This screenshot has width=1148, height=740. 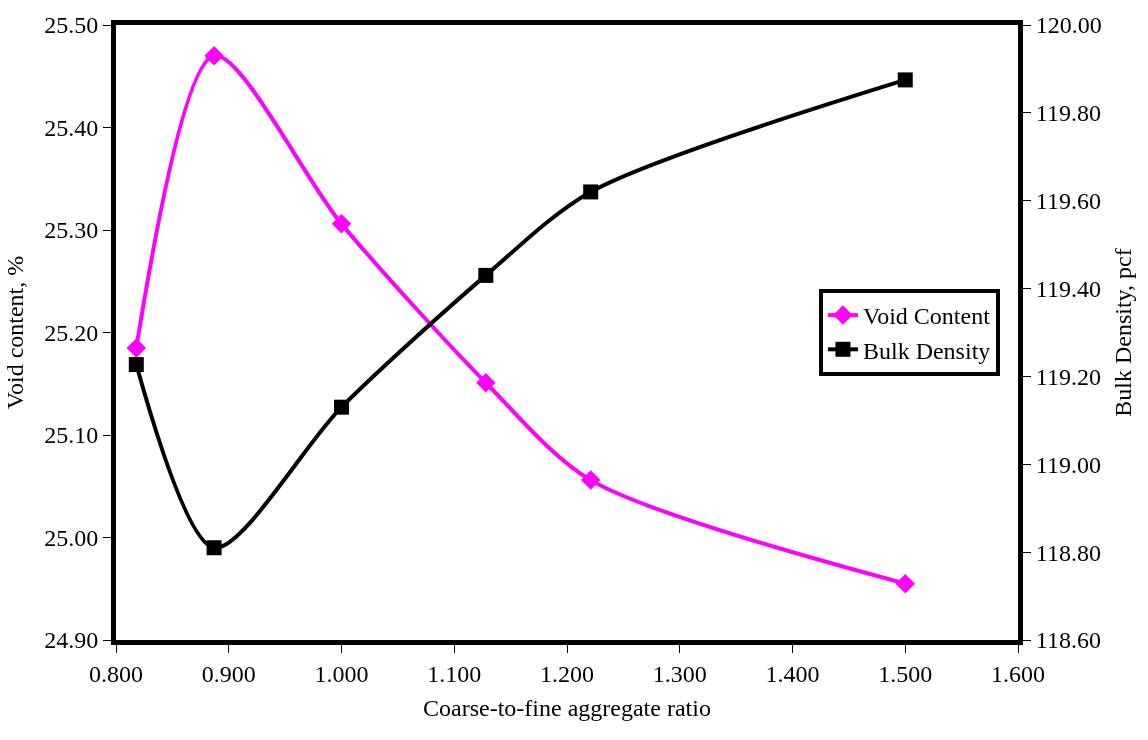 What do you see at coordinates (1068, 113) in the screenshot?
I see `y2-tick-label: 119.80` at bounding box center [1068, 113].